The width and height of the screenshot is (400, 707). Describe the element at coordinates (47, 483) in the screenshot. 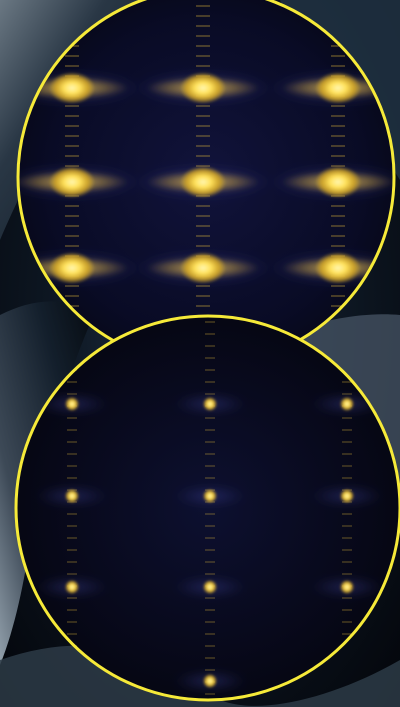

I see `rock-texture-bottom-left` at that location.